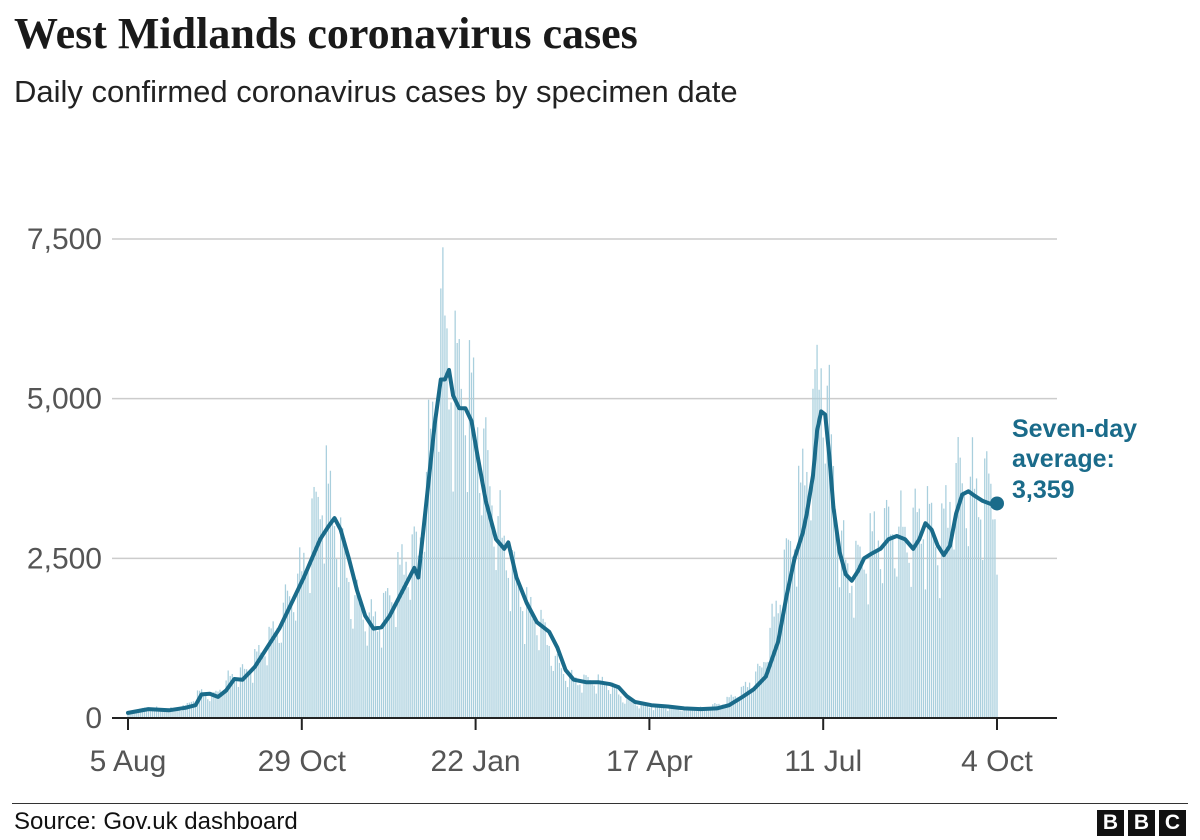 The image size is (1200, 840). Describe the element at coordinates (1110, 823) in the screenshot. I see `bbc-logo-letter: B` at that location.